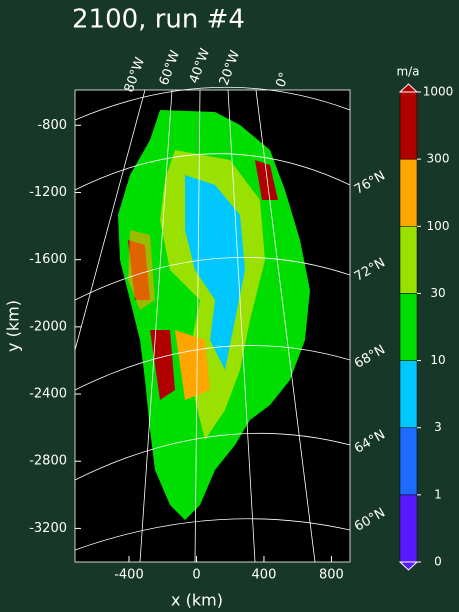  What do you see at coordinates (48, 461) in the screenshot?
I see `y-tick-label: -2800` at bounding box center [48, 461].